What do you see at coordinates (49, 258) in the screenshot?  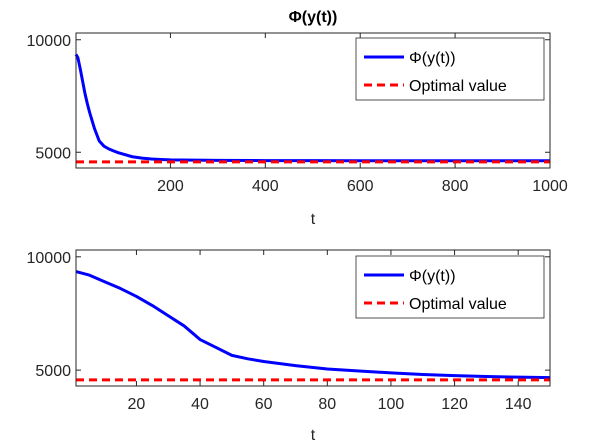 I see `bottom-y-tick-label: 10000` at bounding box center [49, 258].